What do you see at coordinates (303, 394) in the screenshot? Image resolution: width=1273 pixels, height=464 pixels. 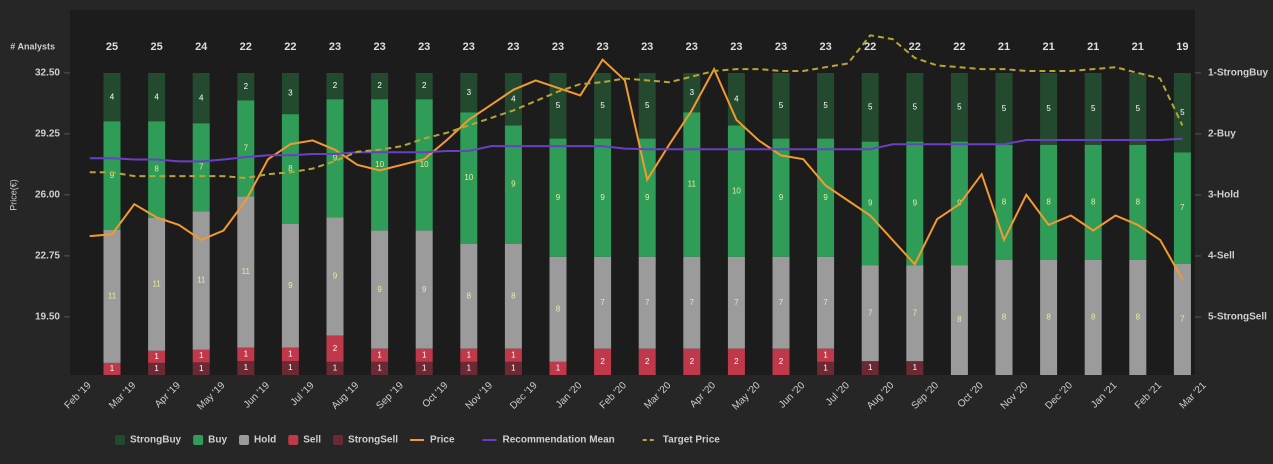 I see `x-tick-label: Jul '19` at bounding box center [303, 394].